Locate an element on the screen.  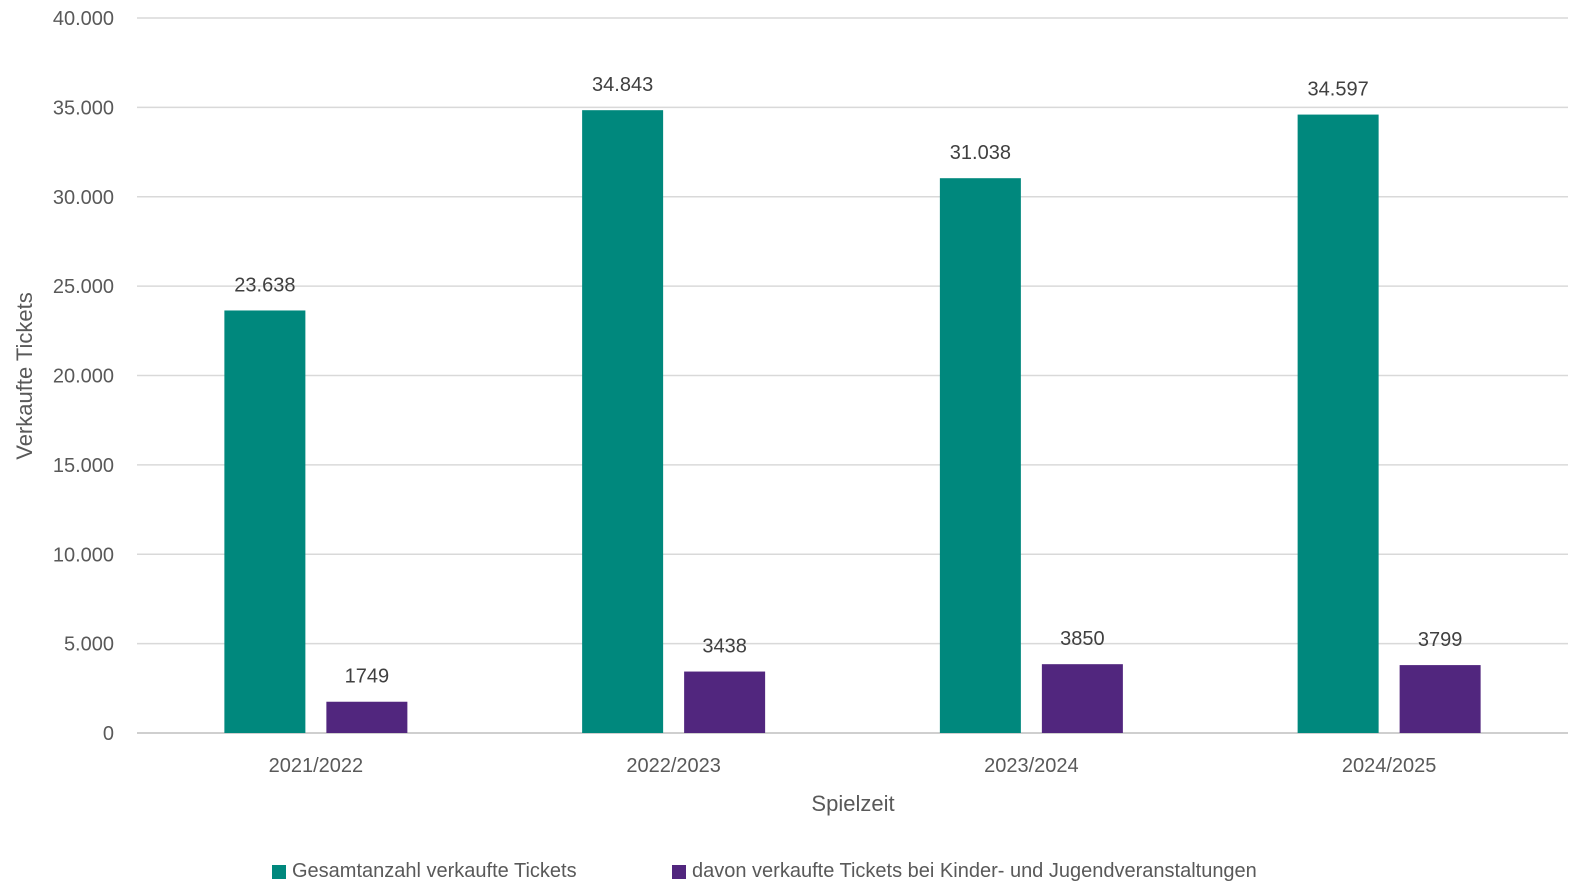
data-label: 34.843 is located at coordinates (622, 85).